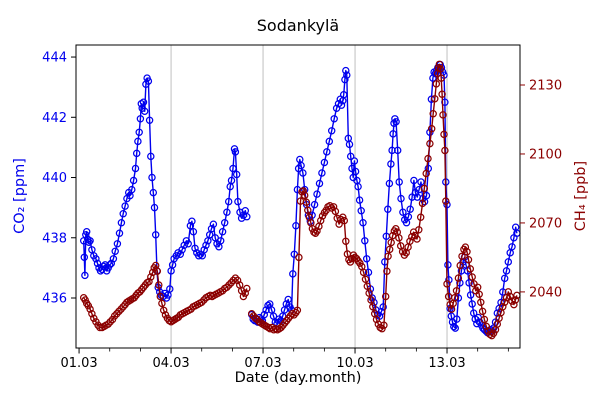 This screenshot has height=400, width=600. Describe the element at coordinates (354, 363) in the screenshot. I see `x-tick-label: 10.03` at that location.